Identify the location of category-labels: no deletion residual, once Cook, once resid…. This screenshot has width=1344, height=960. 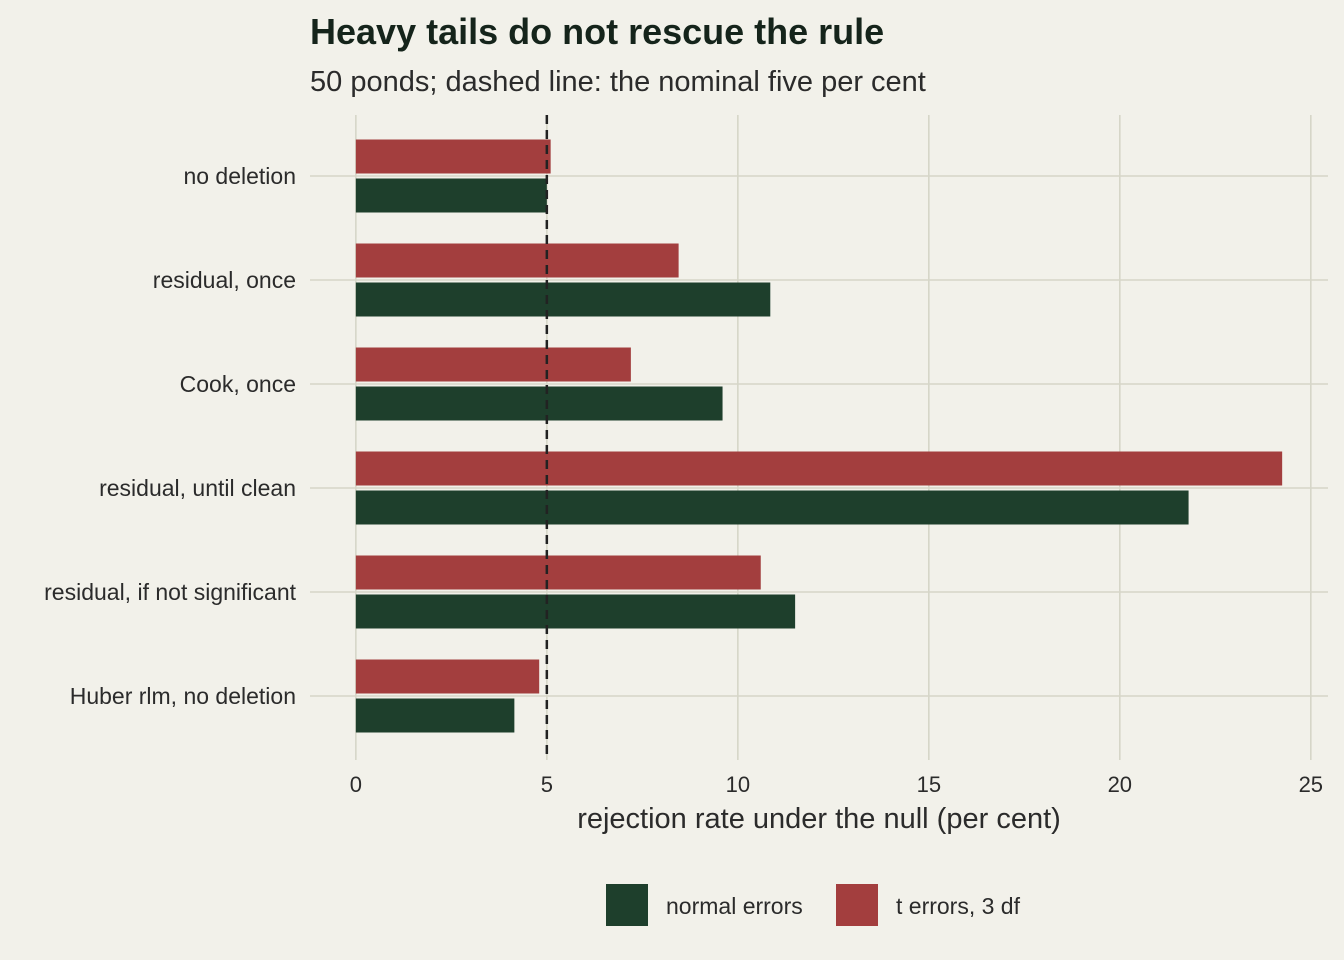
(170, 436).